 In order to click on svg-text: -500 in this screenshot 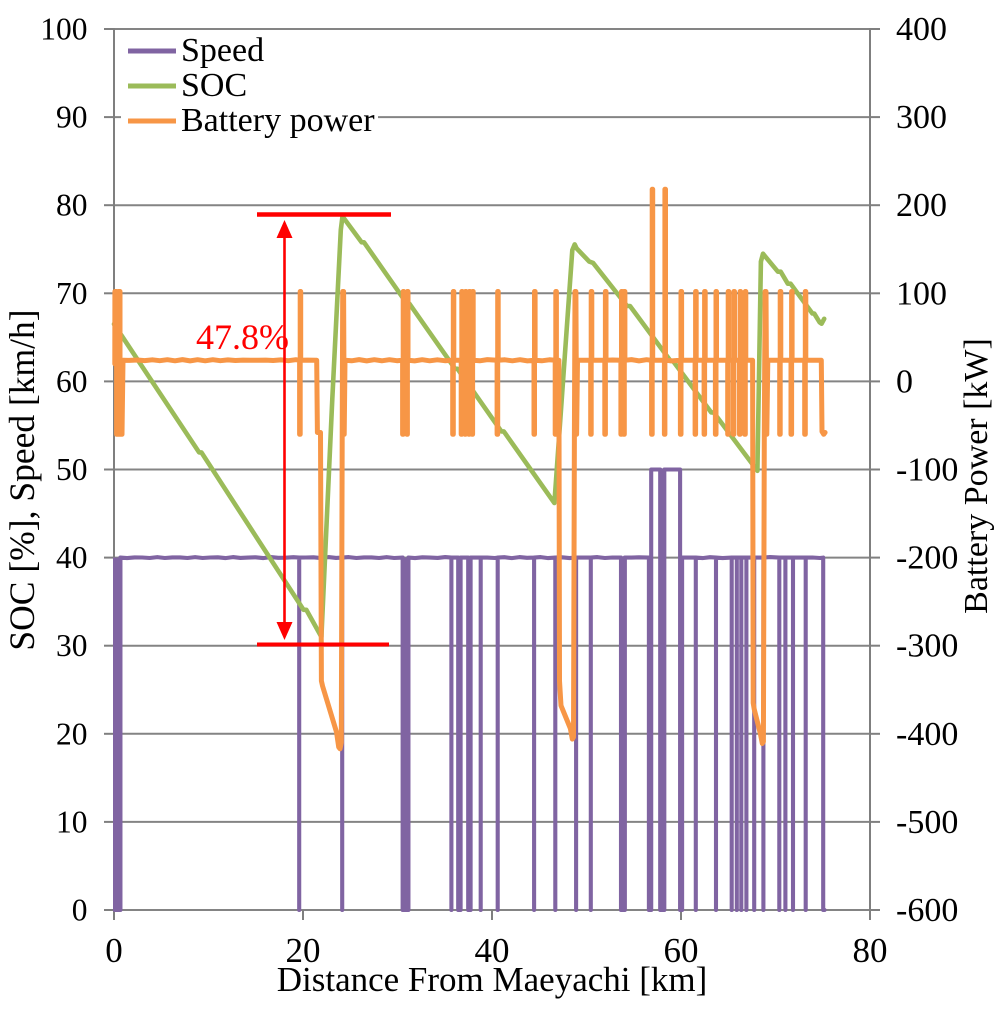, I will do `click(927, 822)`.